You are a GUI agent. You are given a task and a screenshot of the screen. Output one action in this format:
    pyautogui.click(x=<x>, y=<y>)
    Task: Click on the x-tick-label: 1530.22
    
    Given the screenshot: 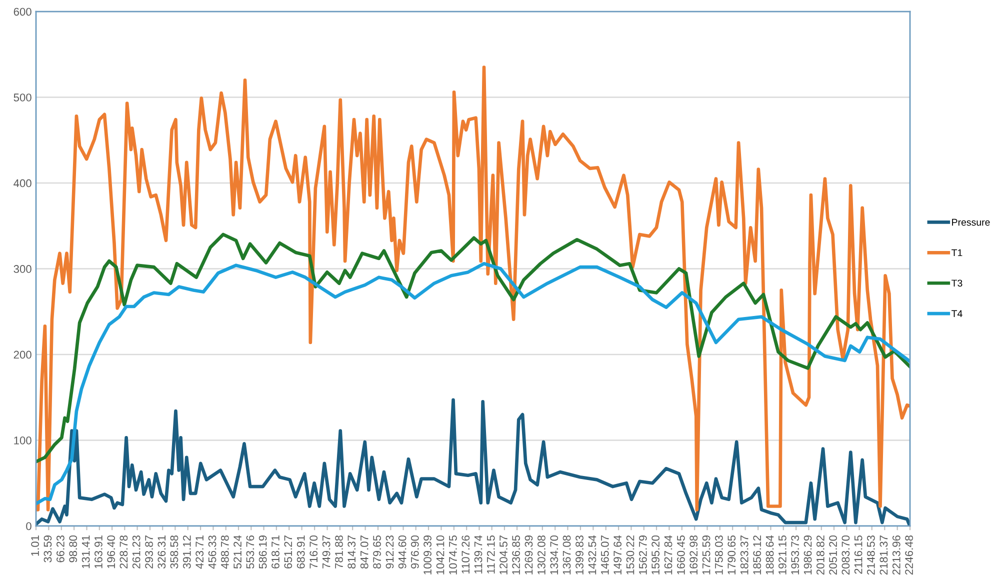 What is the action you would take?
    pyautogui.click(x=630, y=555)
    